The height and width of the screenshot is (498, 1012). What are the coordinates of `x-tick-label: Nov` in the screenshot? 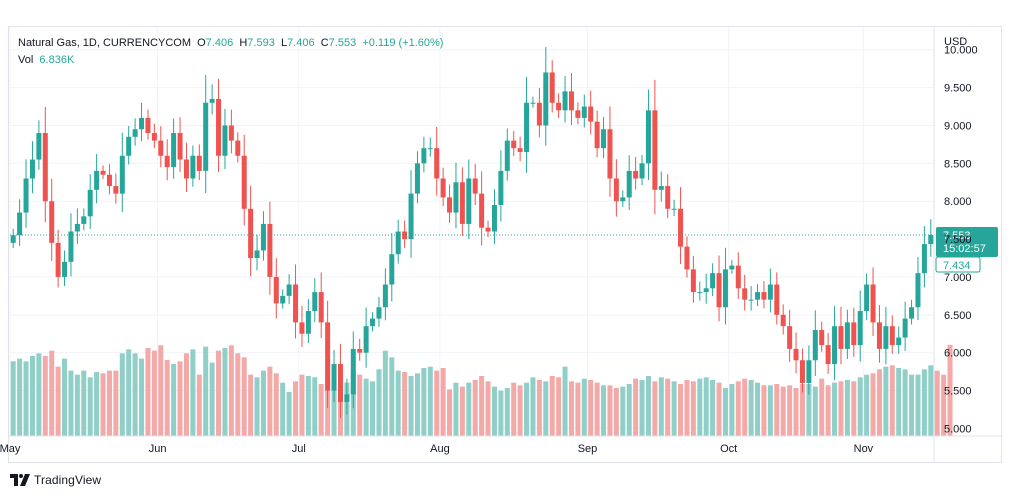 It's located at (864, 449).